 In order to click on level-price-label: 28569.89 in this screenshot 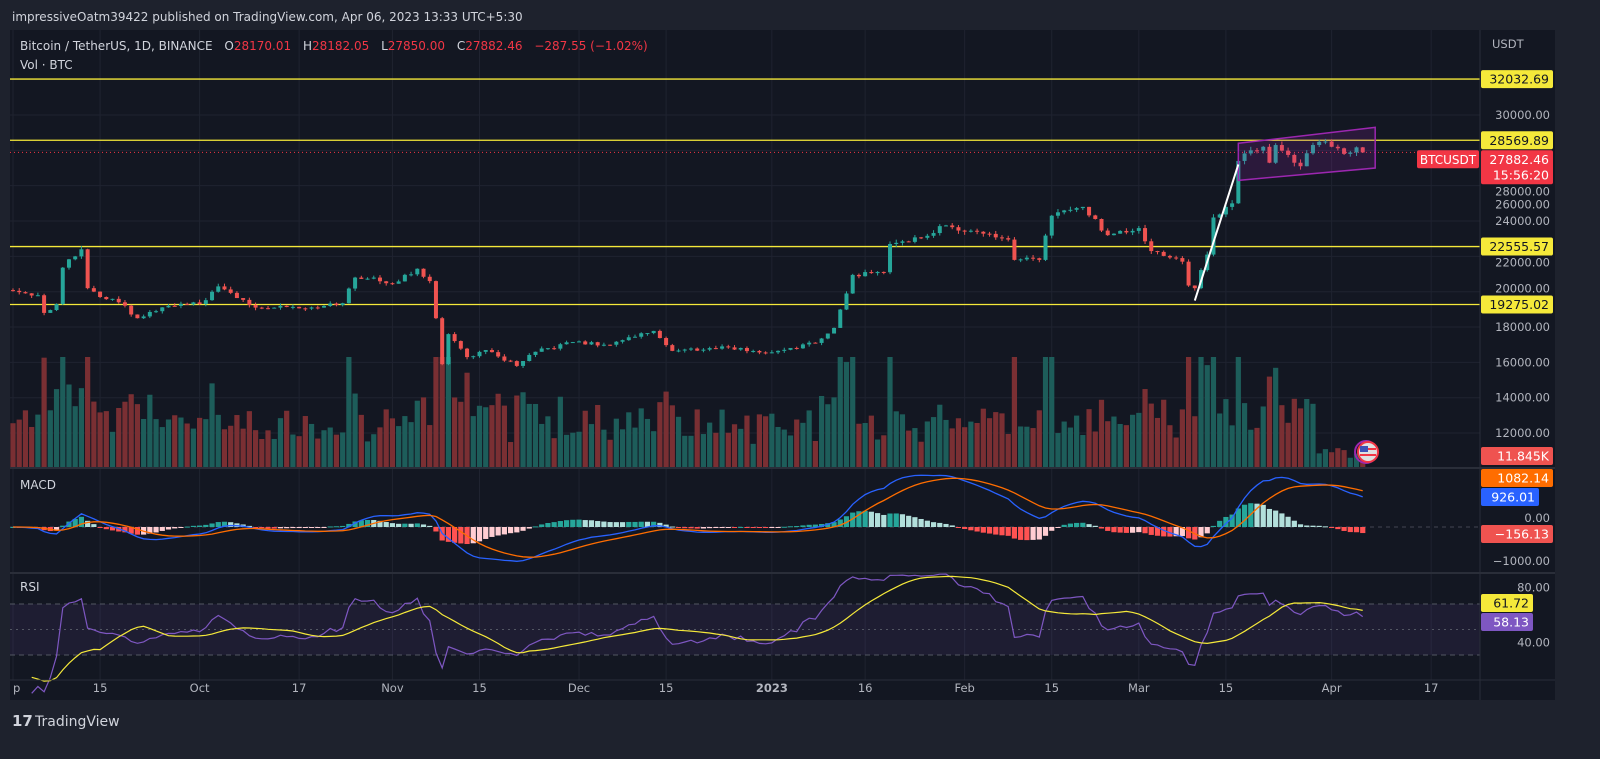, I will do `click(1519, 140)`.